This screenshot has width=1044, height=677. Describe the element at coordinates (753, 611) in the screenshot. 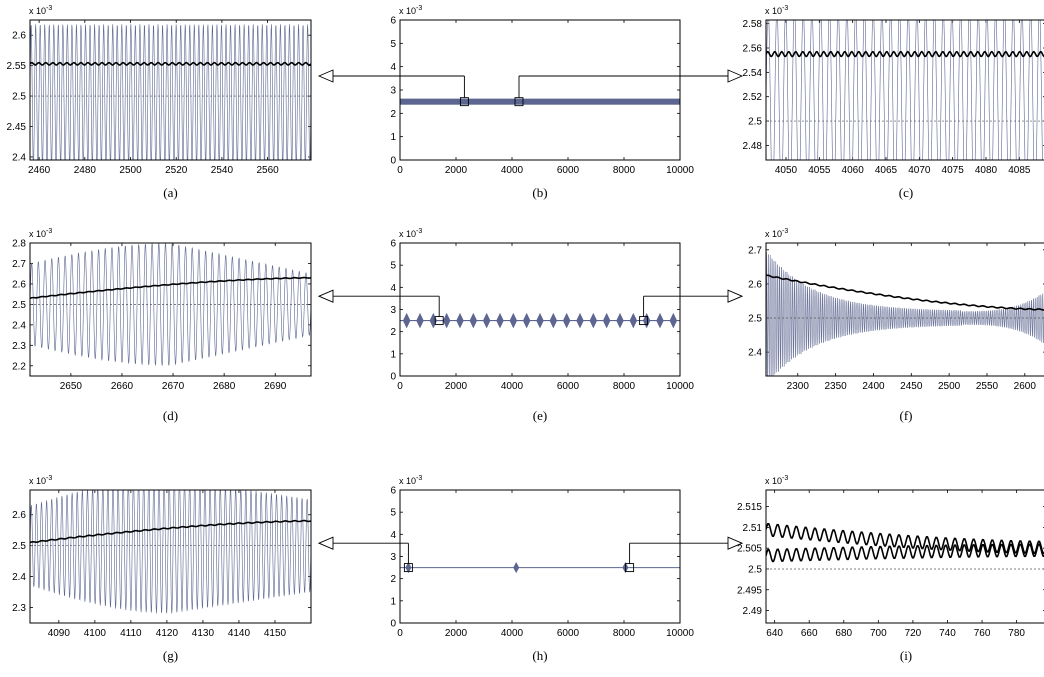

I see `y-tick-label: 2.49` at that location.